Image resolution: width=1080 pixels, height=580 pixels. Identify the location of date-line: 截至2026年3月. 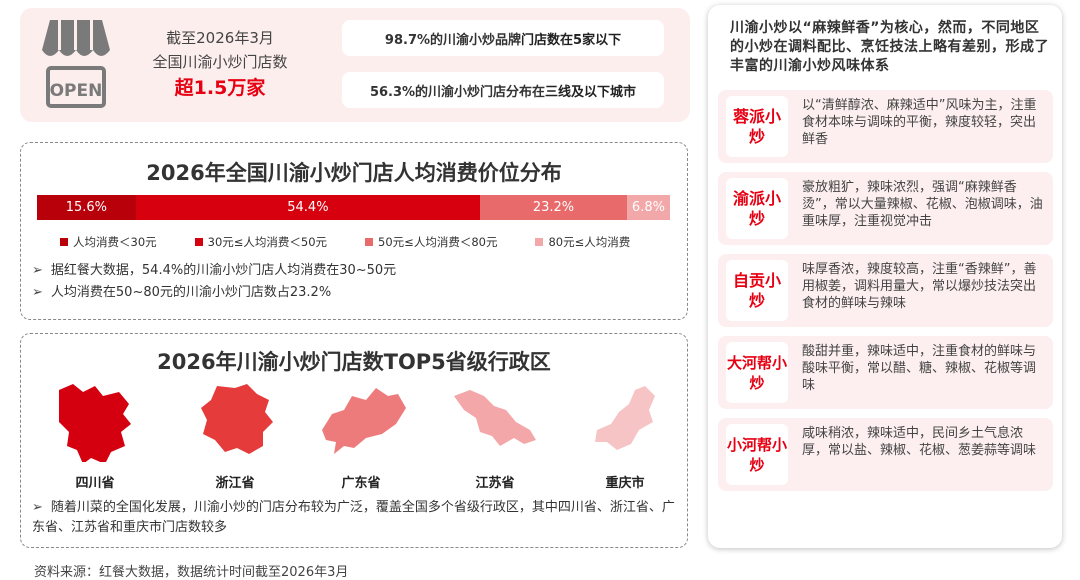
(220, 38).